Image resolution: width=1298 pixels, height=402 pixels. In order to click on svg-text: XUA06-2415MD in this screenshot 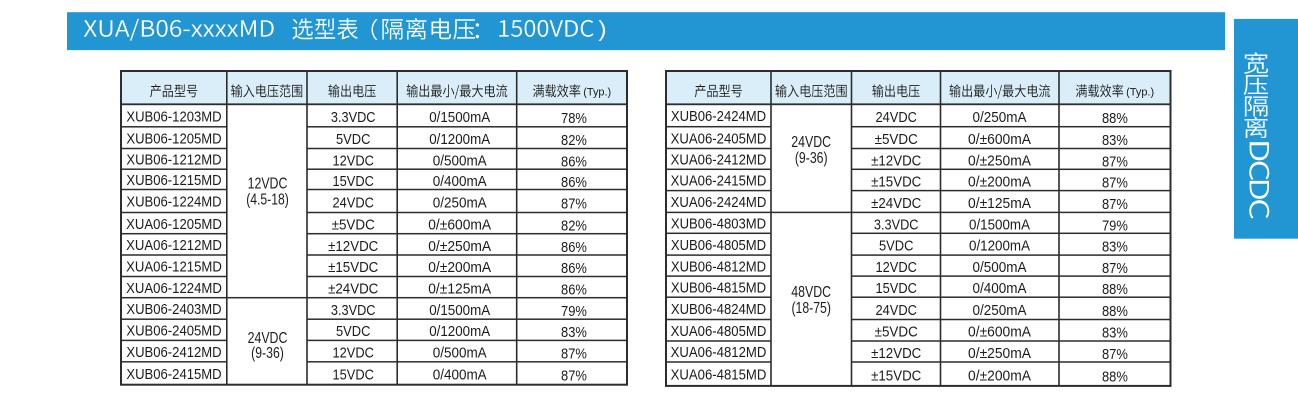, I will do `click(719, 182)`.